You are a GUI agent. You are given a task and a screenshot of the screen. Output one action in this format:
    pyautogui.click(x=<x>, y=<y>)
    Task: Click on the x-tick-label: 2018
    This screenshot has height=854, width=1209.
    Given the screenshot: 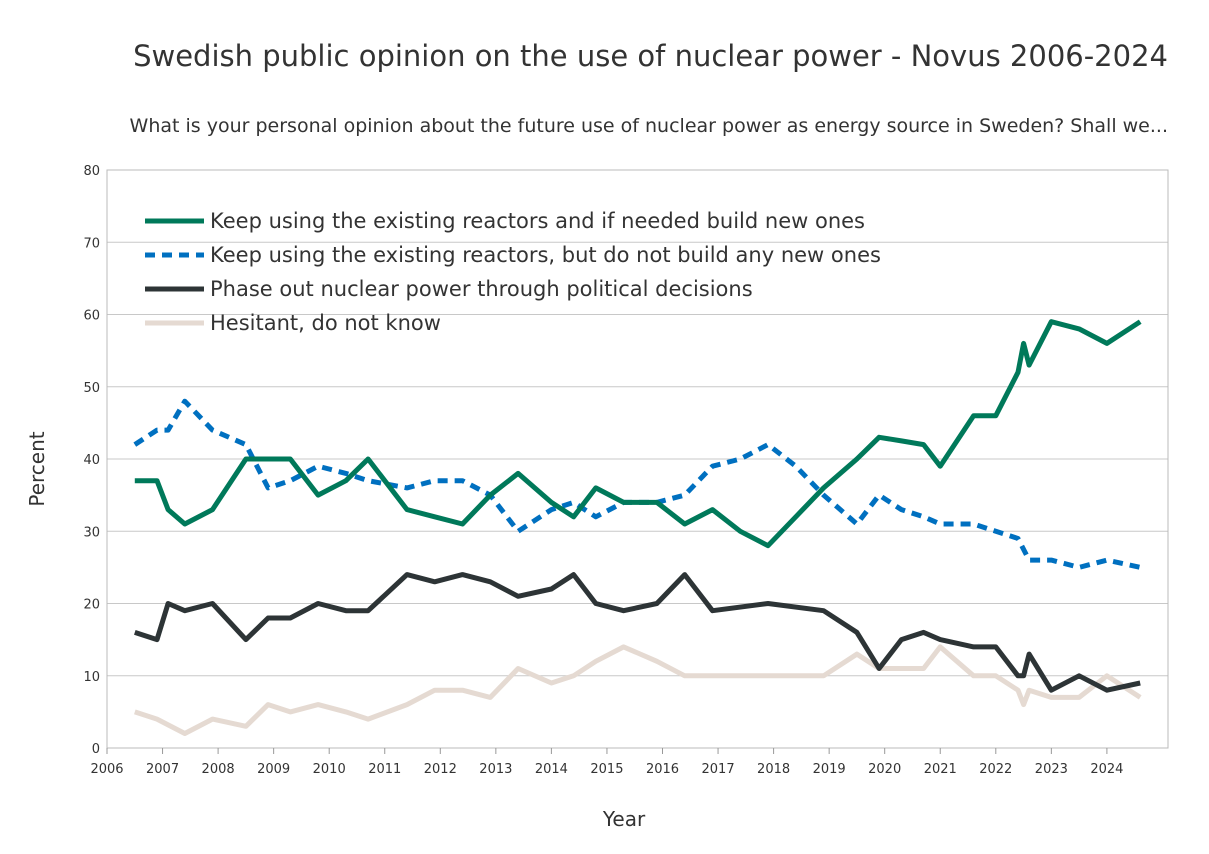 What is the action you would take?
    pyautogui.click(x=773, y=769)
    